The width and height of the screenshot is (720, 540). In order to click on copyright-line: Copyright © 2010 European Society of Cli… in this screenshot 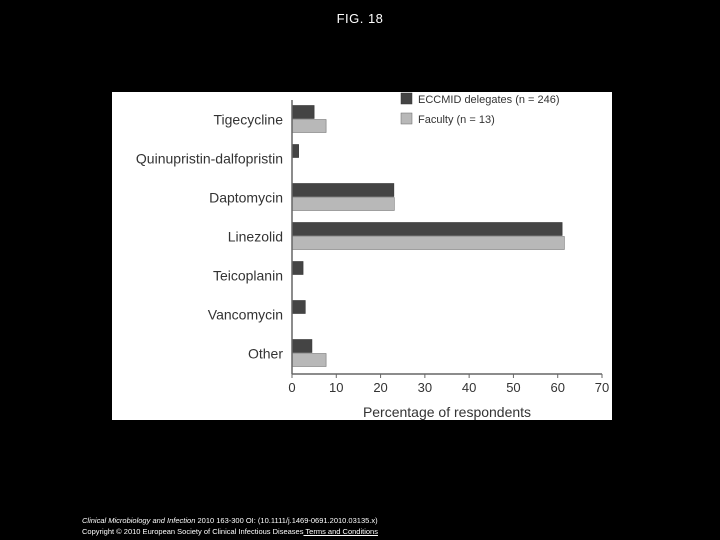, I will do `click(230, 531)`.